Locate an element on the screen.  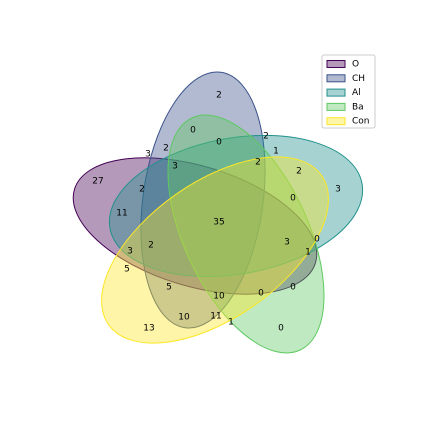
legend-box is located at coordinates (348, 91).